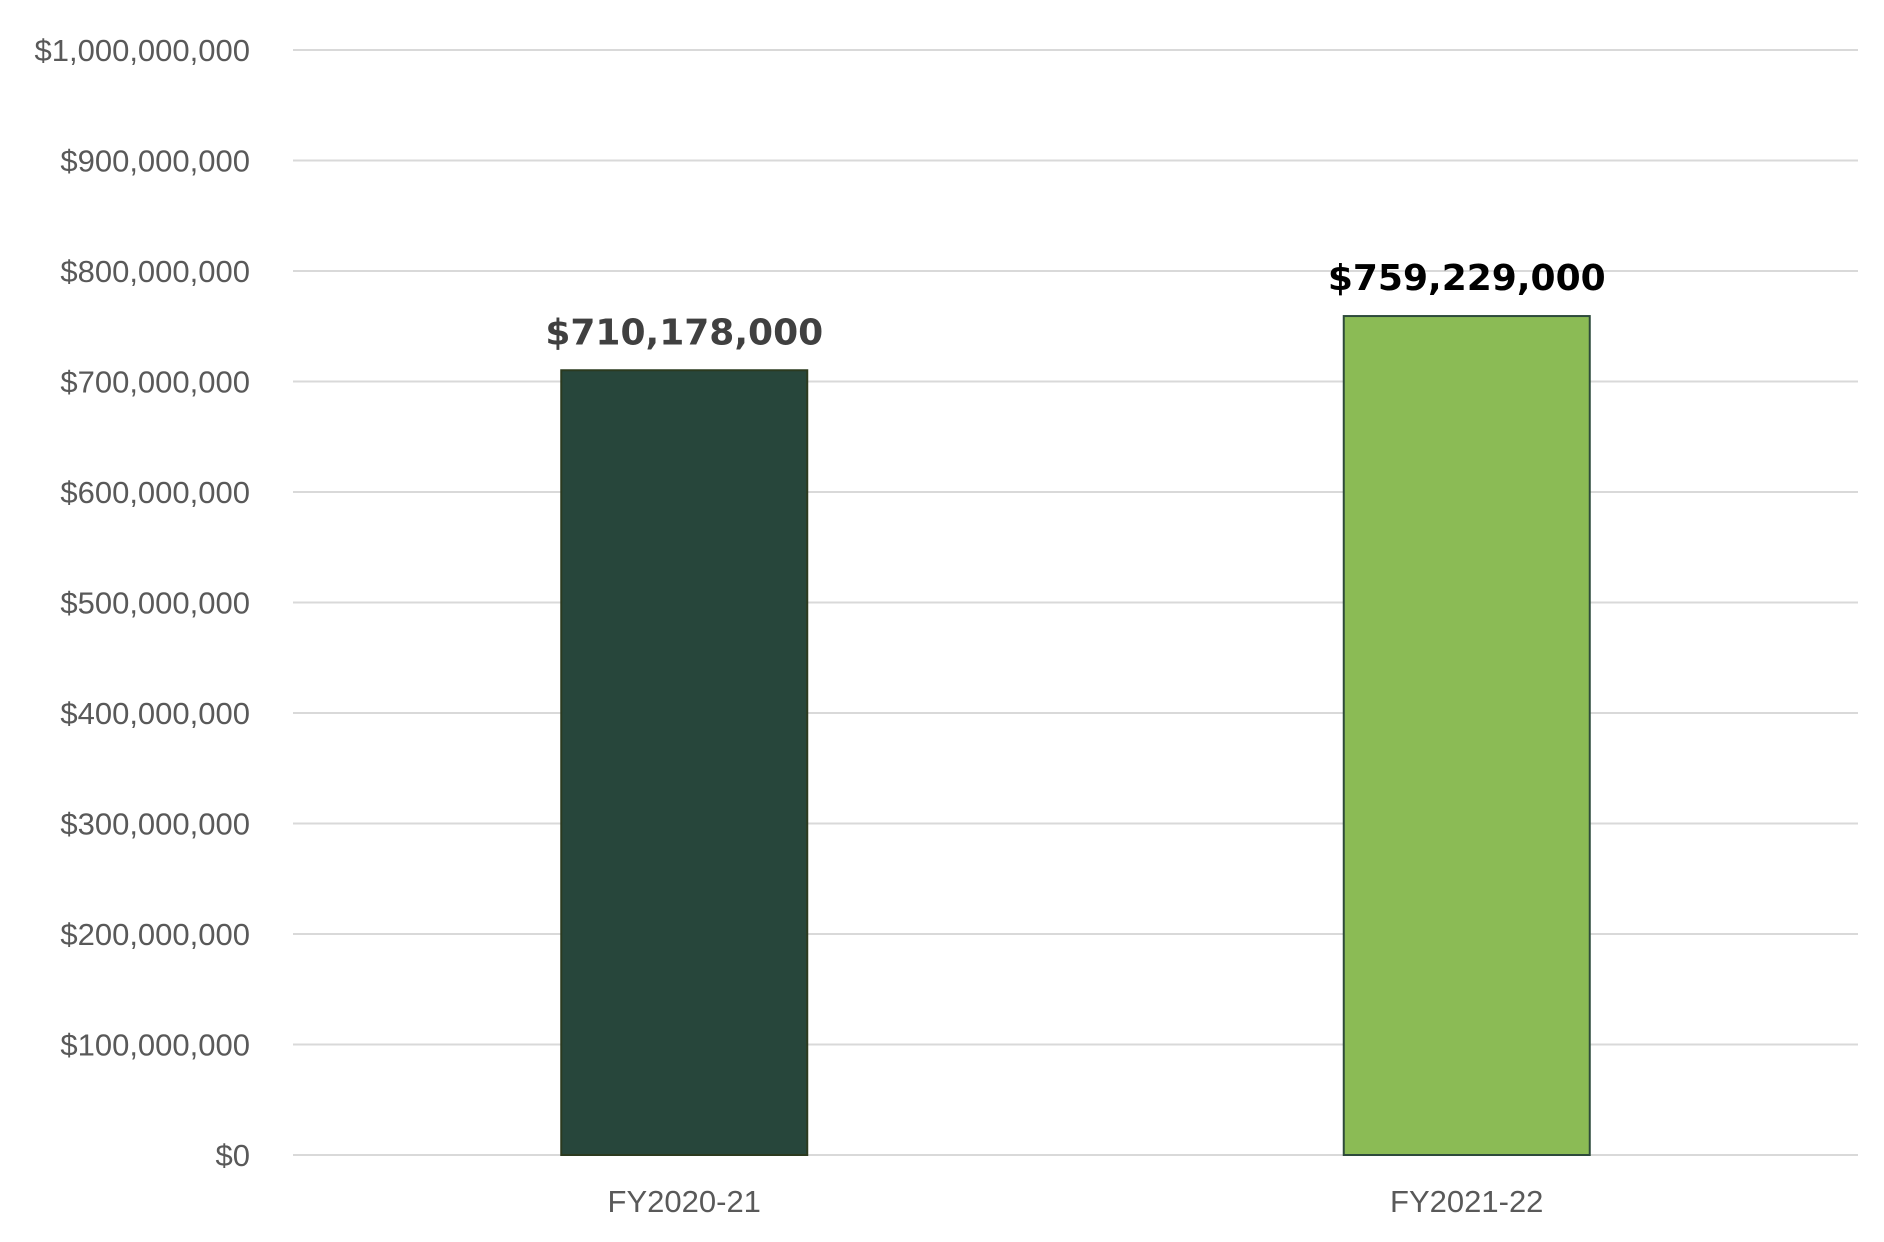  Describe the element at coordinates (1467, 278) in the screenshot. I see `data-label: $759,229,000` at that location.